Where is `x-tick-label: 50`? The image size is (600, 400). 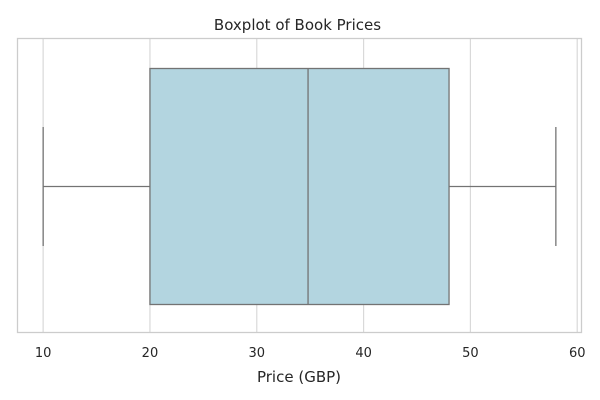
x-tick-label: 50 is located at coordinates (470, 353).